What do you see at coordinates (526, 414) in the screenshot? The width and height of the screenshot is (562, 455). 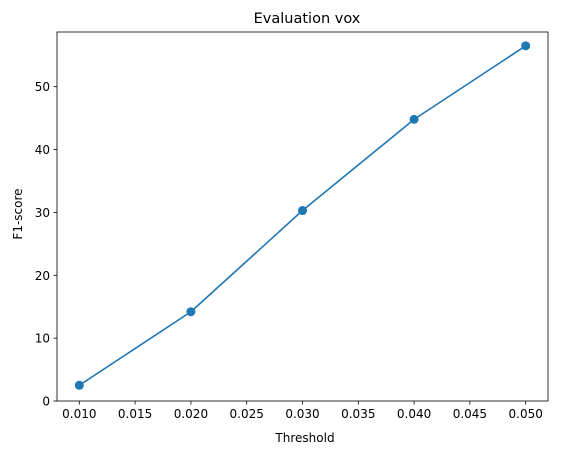 I see `x-tick-label: 0.050` at bounding box center [526, 414].